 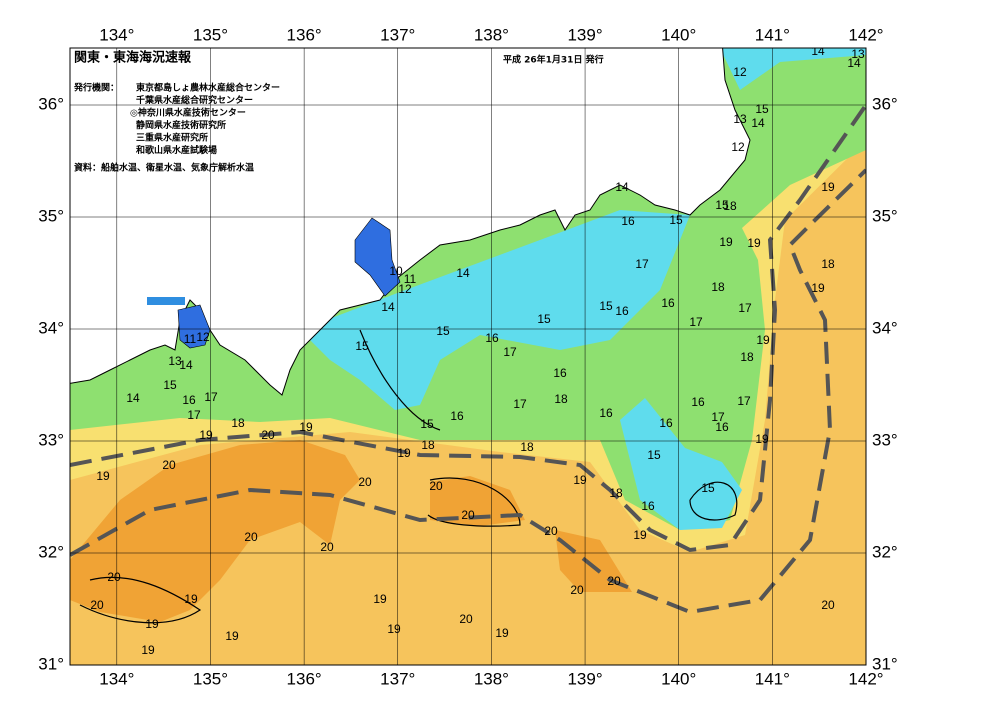 I want to click on lon-label: 136°, so click(x=304, y=678).